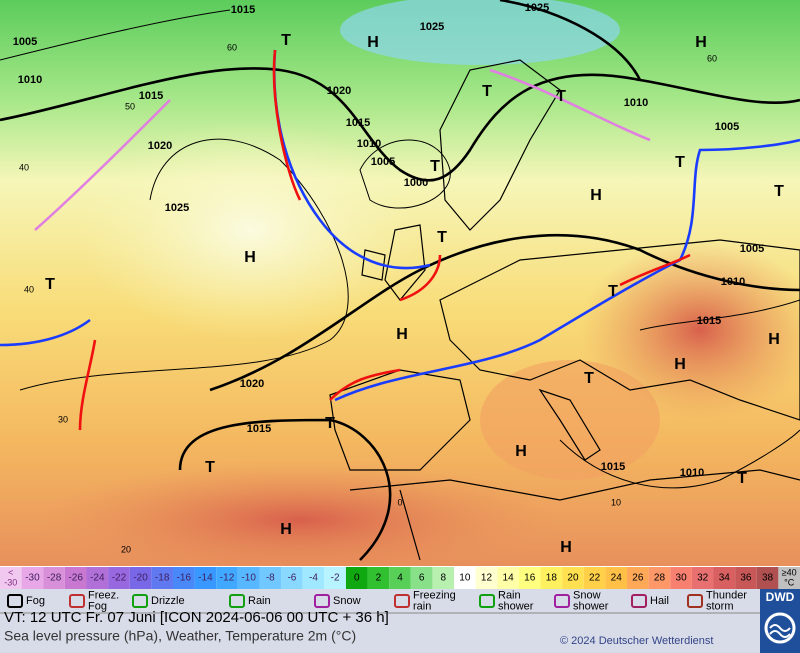 The height and width of the screenshot is (653, 800). What do you see at coordinates (573, 578) in the screenshot?
I see `scale-label: 20` at bounding box center [573, 578].